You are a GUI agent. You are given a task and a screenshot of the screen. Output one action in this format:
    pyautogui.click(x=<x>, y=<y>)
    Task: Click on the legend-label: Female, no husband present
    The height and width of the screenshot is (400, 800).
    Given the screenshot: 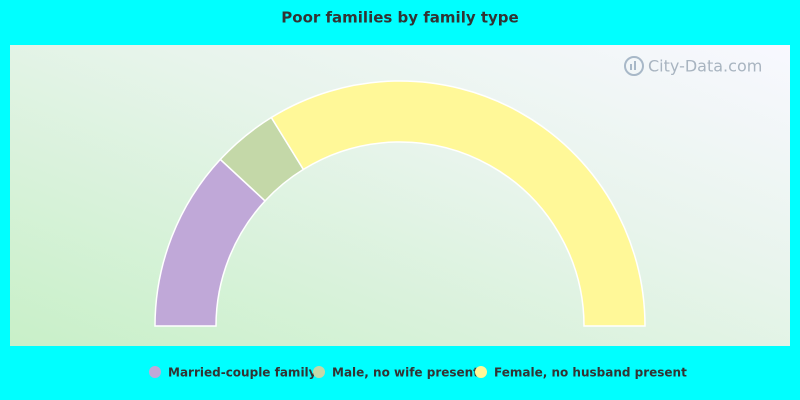 What is the action you would take?
    pyautogui.click(x=590, y=373)
    